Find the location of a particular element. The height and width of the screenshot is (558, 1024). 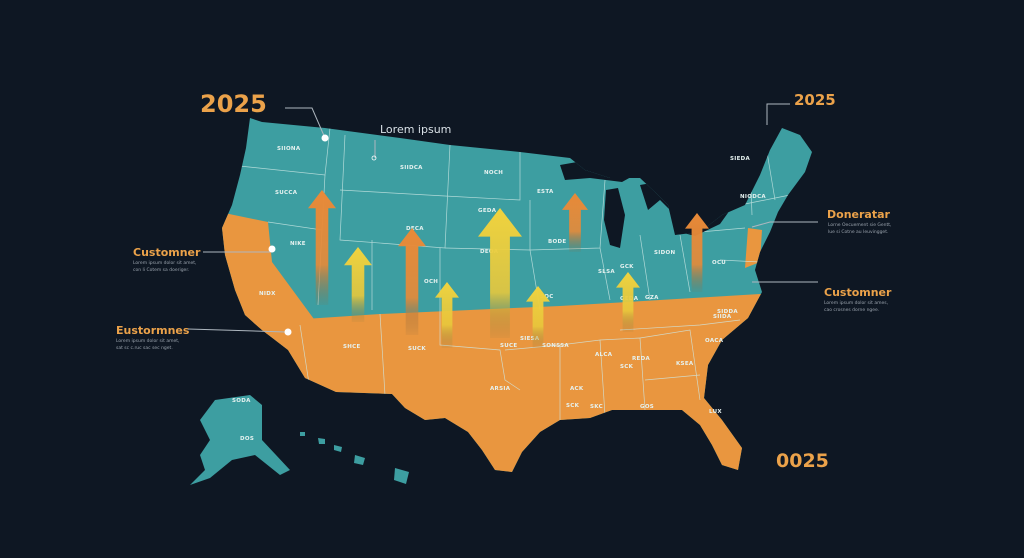

callout-text: cao crosnes dorne ngee. is located at coordinates (851, 310).